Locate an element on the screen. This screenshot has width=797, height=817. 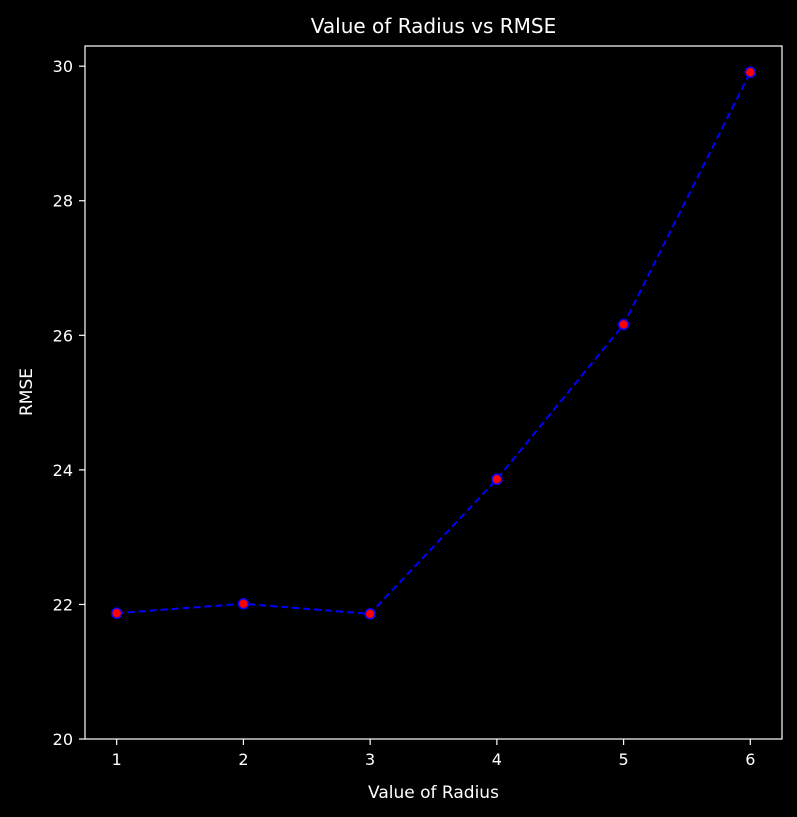
y-tick-label: 30 is located at coordinates (63, 66).